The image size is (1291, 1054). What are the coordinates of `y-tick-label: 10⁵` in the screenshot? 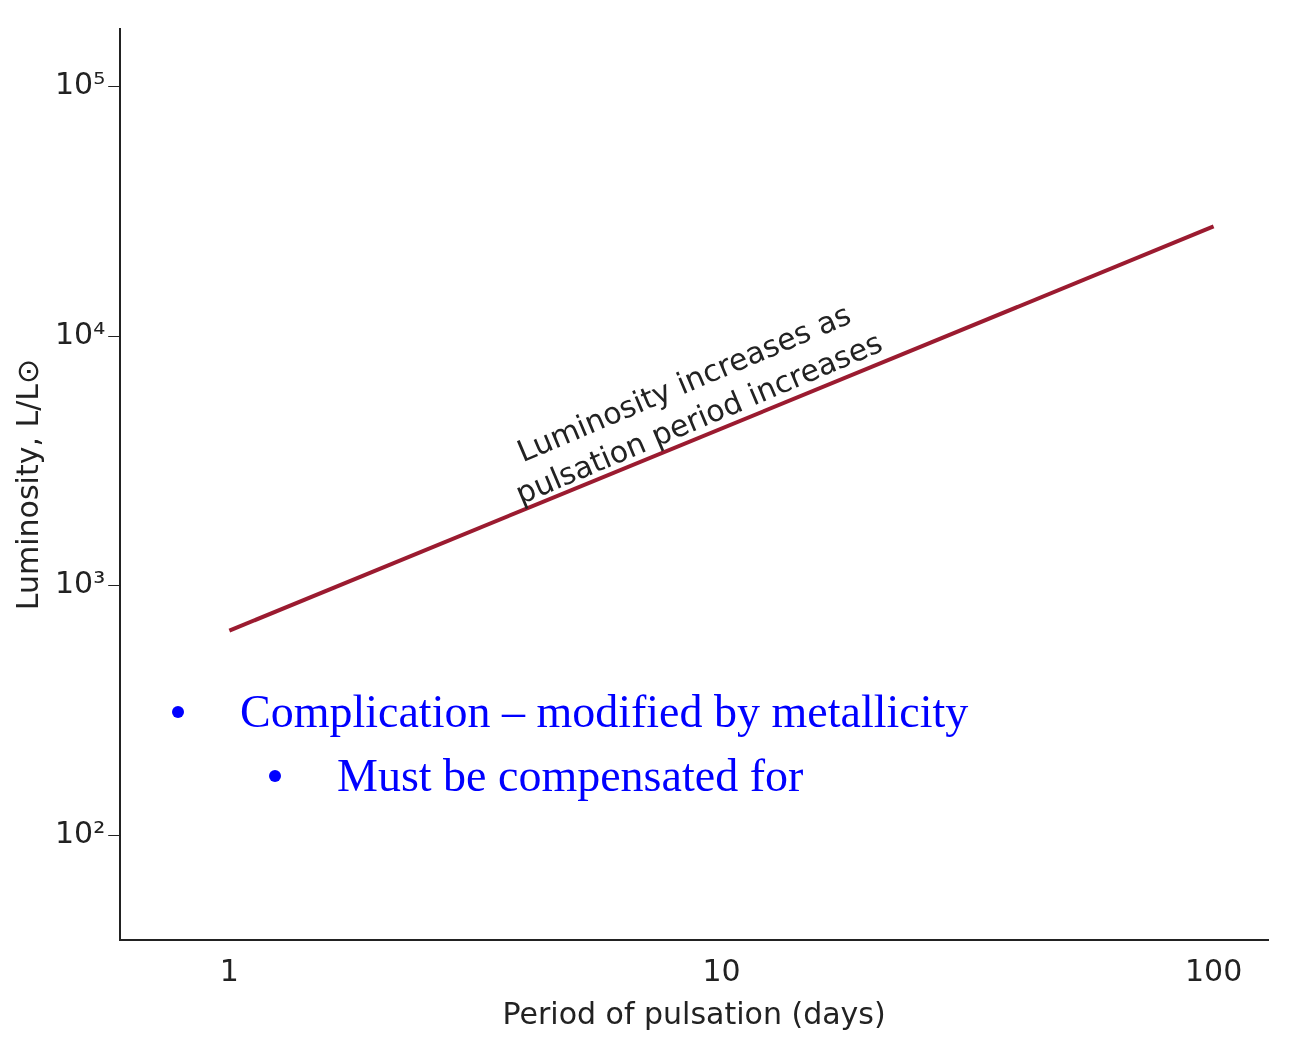 It's located at (80, 84).